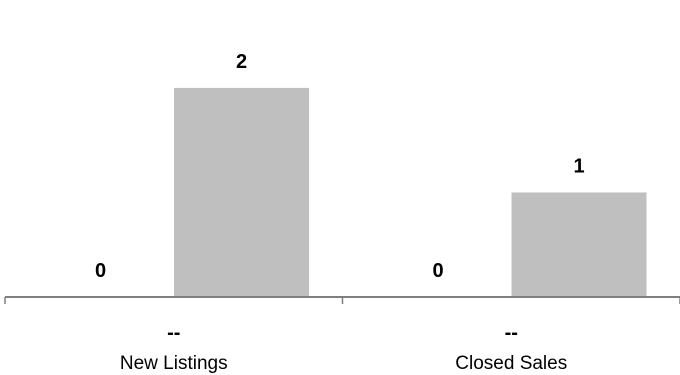 The image size is (680, 375). I want to click on value-label-current-1: 1, so click(578, 166).